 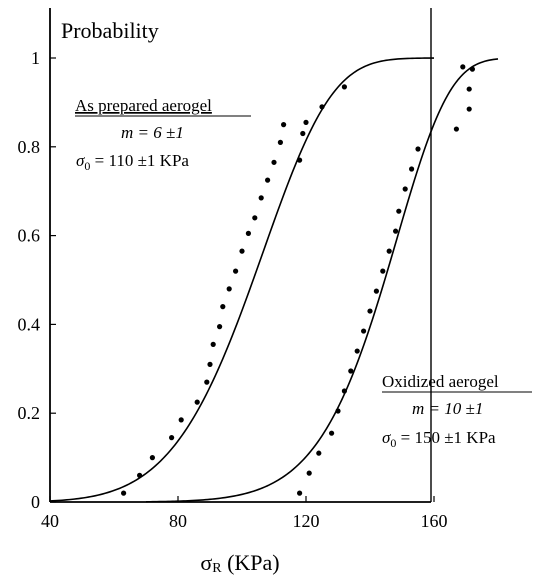 What do you see at coordinates (434, 521) in the screenshot?
I see `x-tick-label: 160` at bounding box center [434, 521].